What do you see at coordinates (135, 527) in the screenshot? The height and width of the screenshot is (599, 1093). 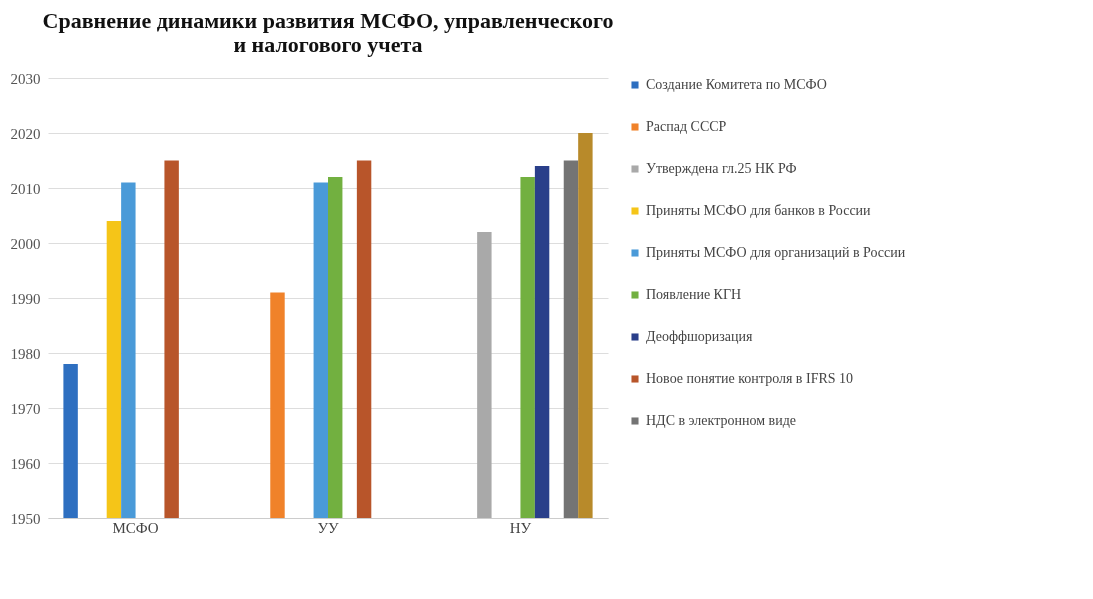 I see `x-tick-label: МСФО` at bounding box center [135, 527].